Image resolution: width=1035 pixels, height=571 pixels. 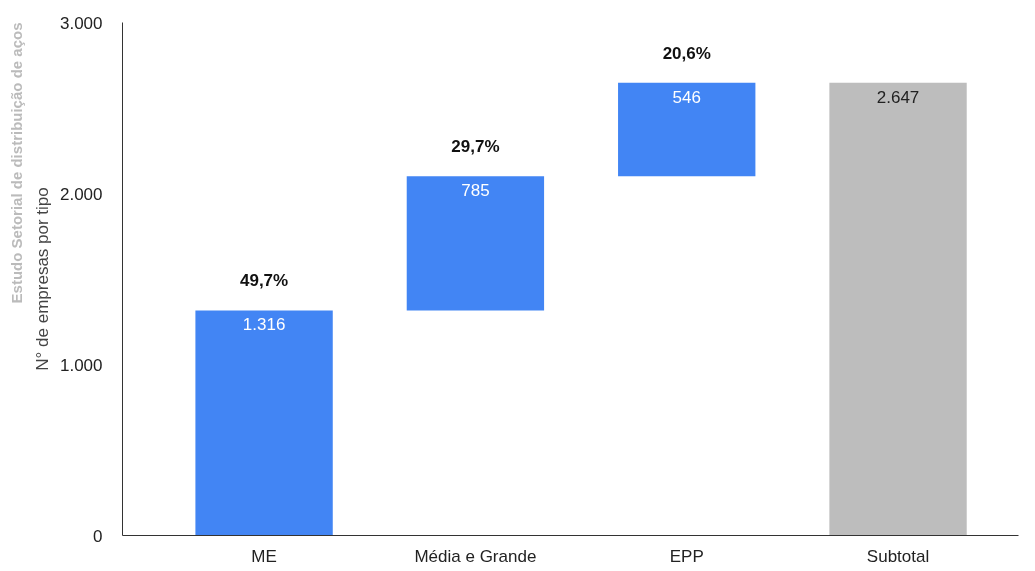 I want to click on data-label: 546, so click(x=686, y=97).